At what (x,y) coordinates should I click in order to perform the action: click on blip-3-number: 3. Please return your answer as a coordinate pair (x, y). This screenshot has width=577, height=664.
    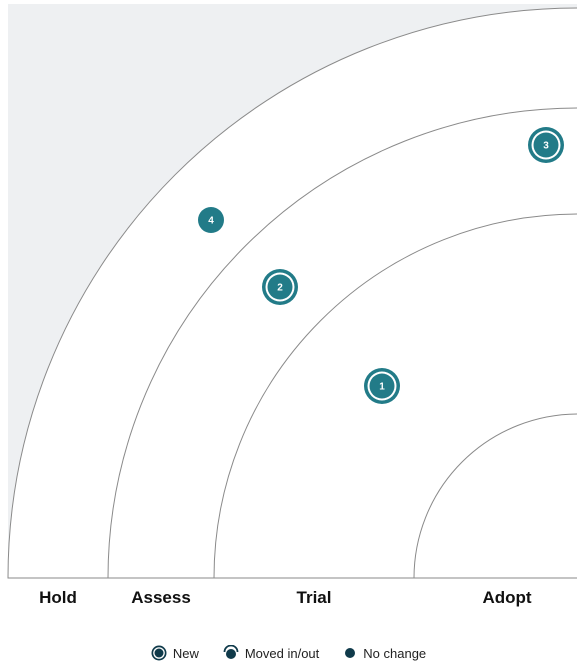
    Looking at the image, I should click on (546, 146).